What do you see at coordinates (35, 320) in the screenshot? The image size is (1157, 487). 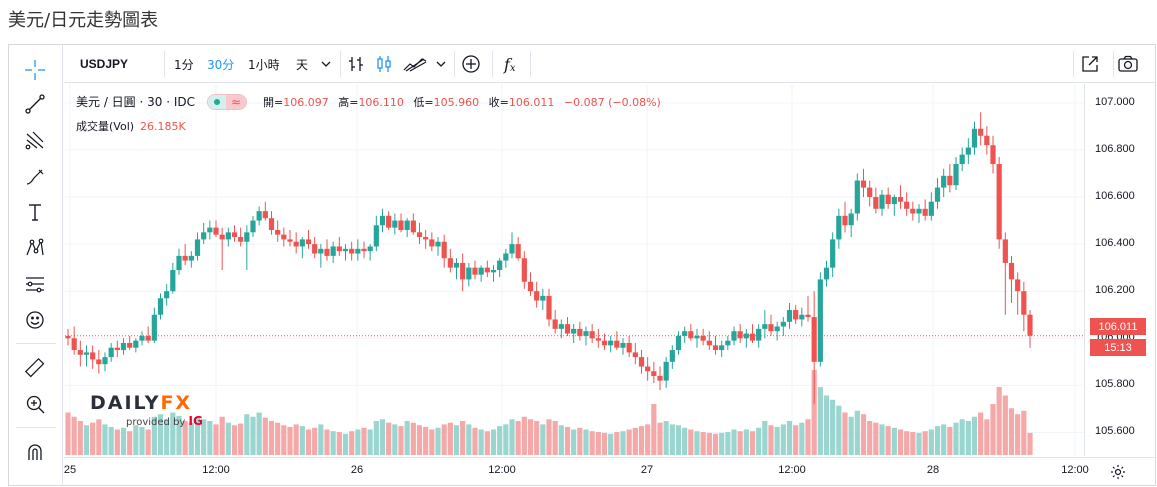 I see `emoji-icon` at bounding box center [35, 320].